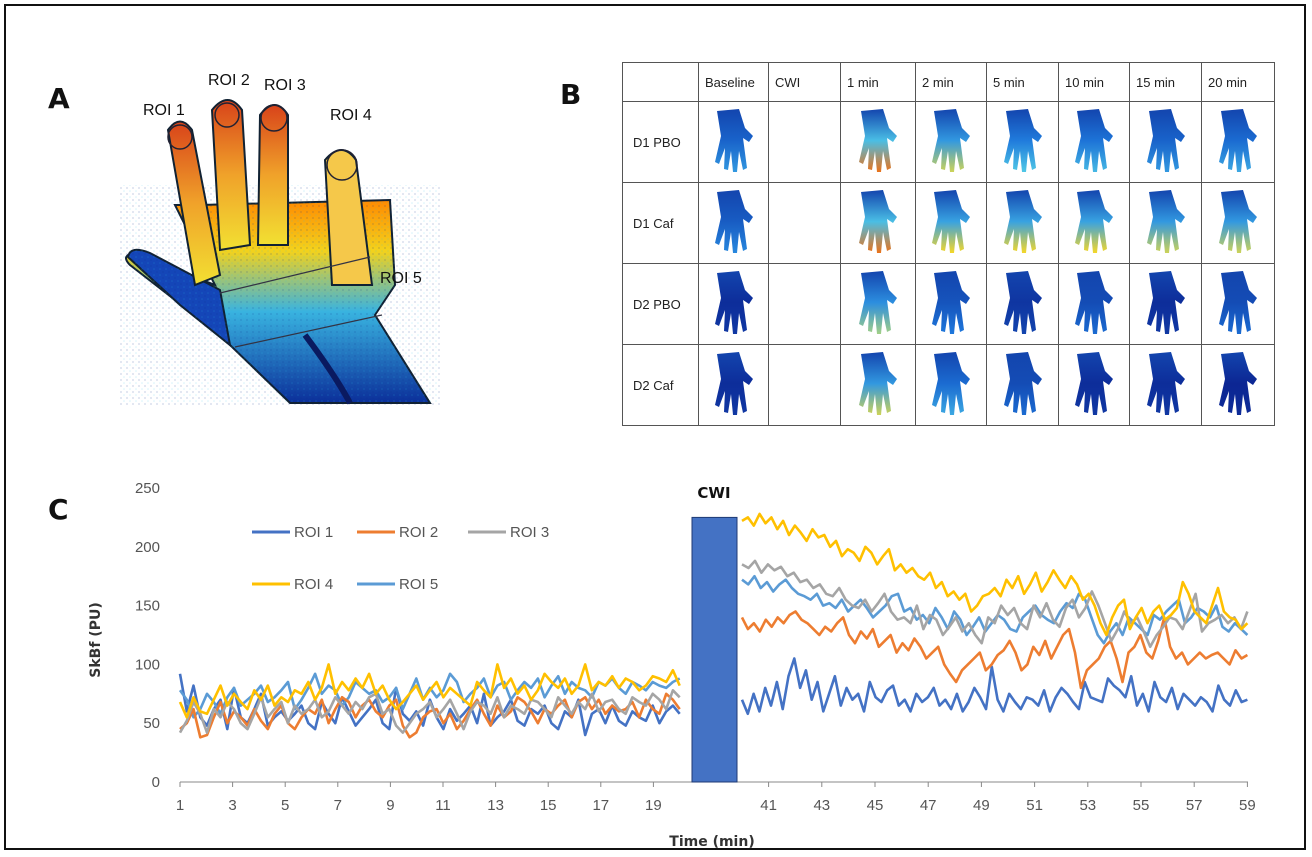 Image resolution: width=1312 pixels, height=857 pixels. What do you see at coordinates (1247, 805) in the screenshot?
I see `x-tick-label: 59` at bounding box center [1247, 805].